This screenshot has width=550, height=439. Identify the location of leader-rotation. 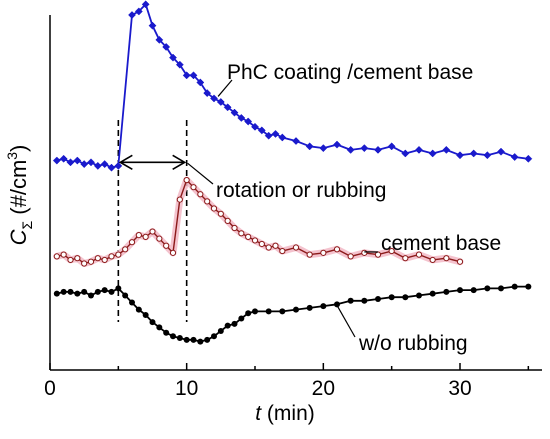
(200, 173).